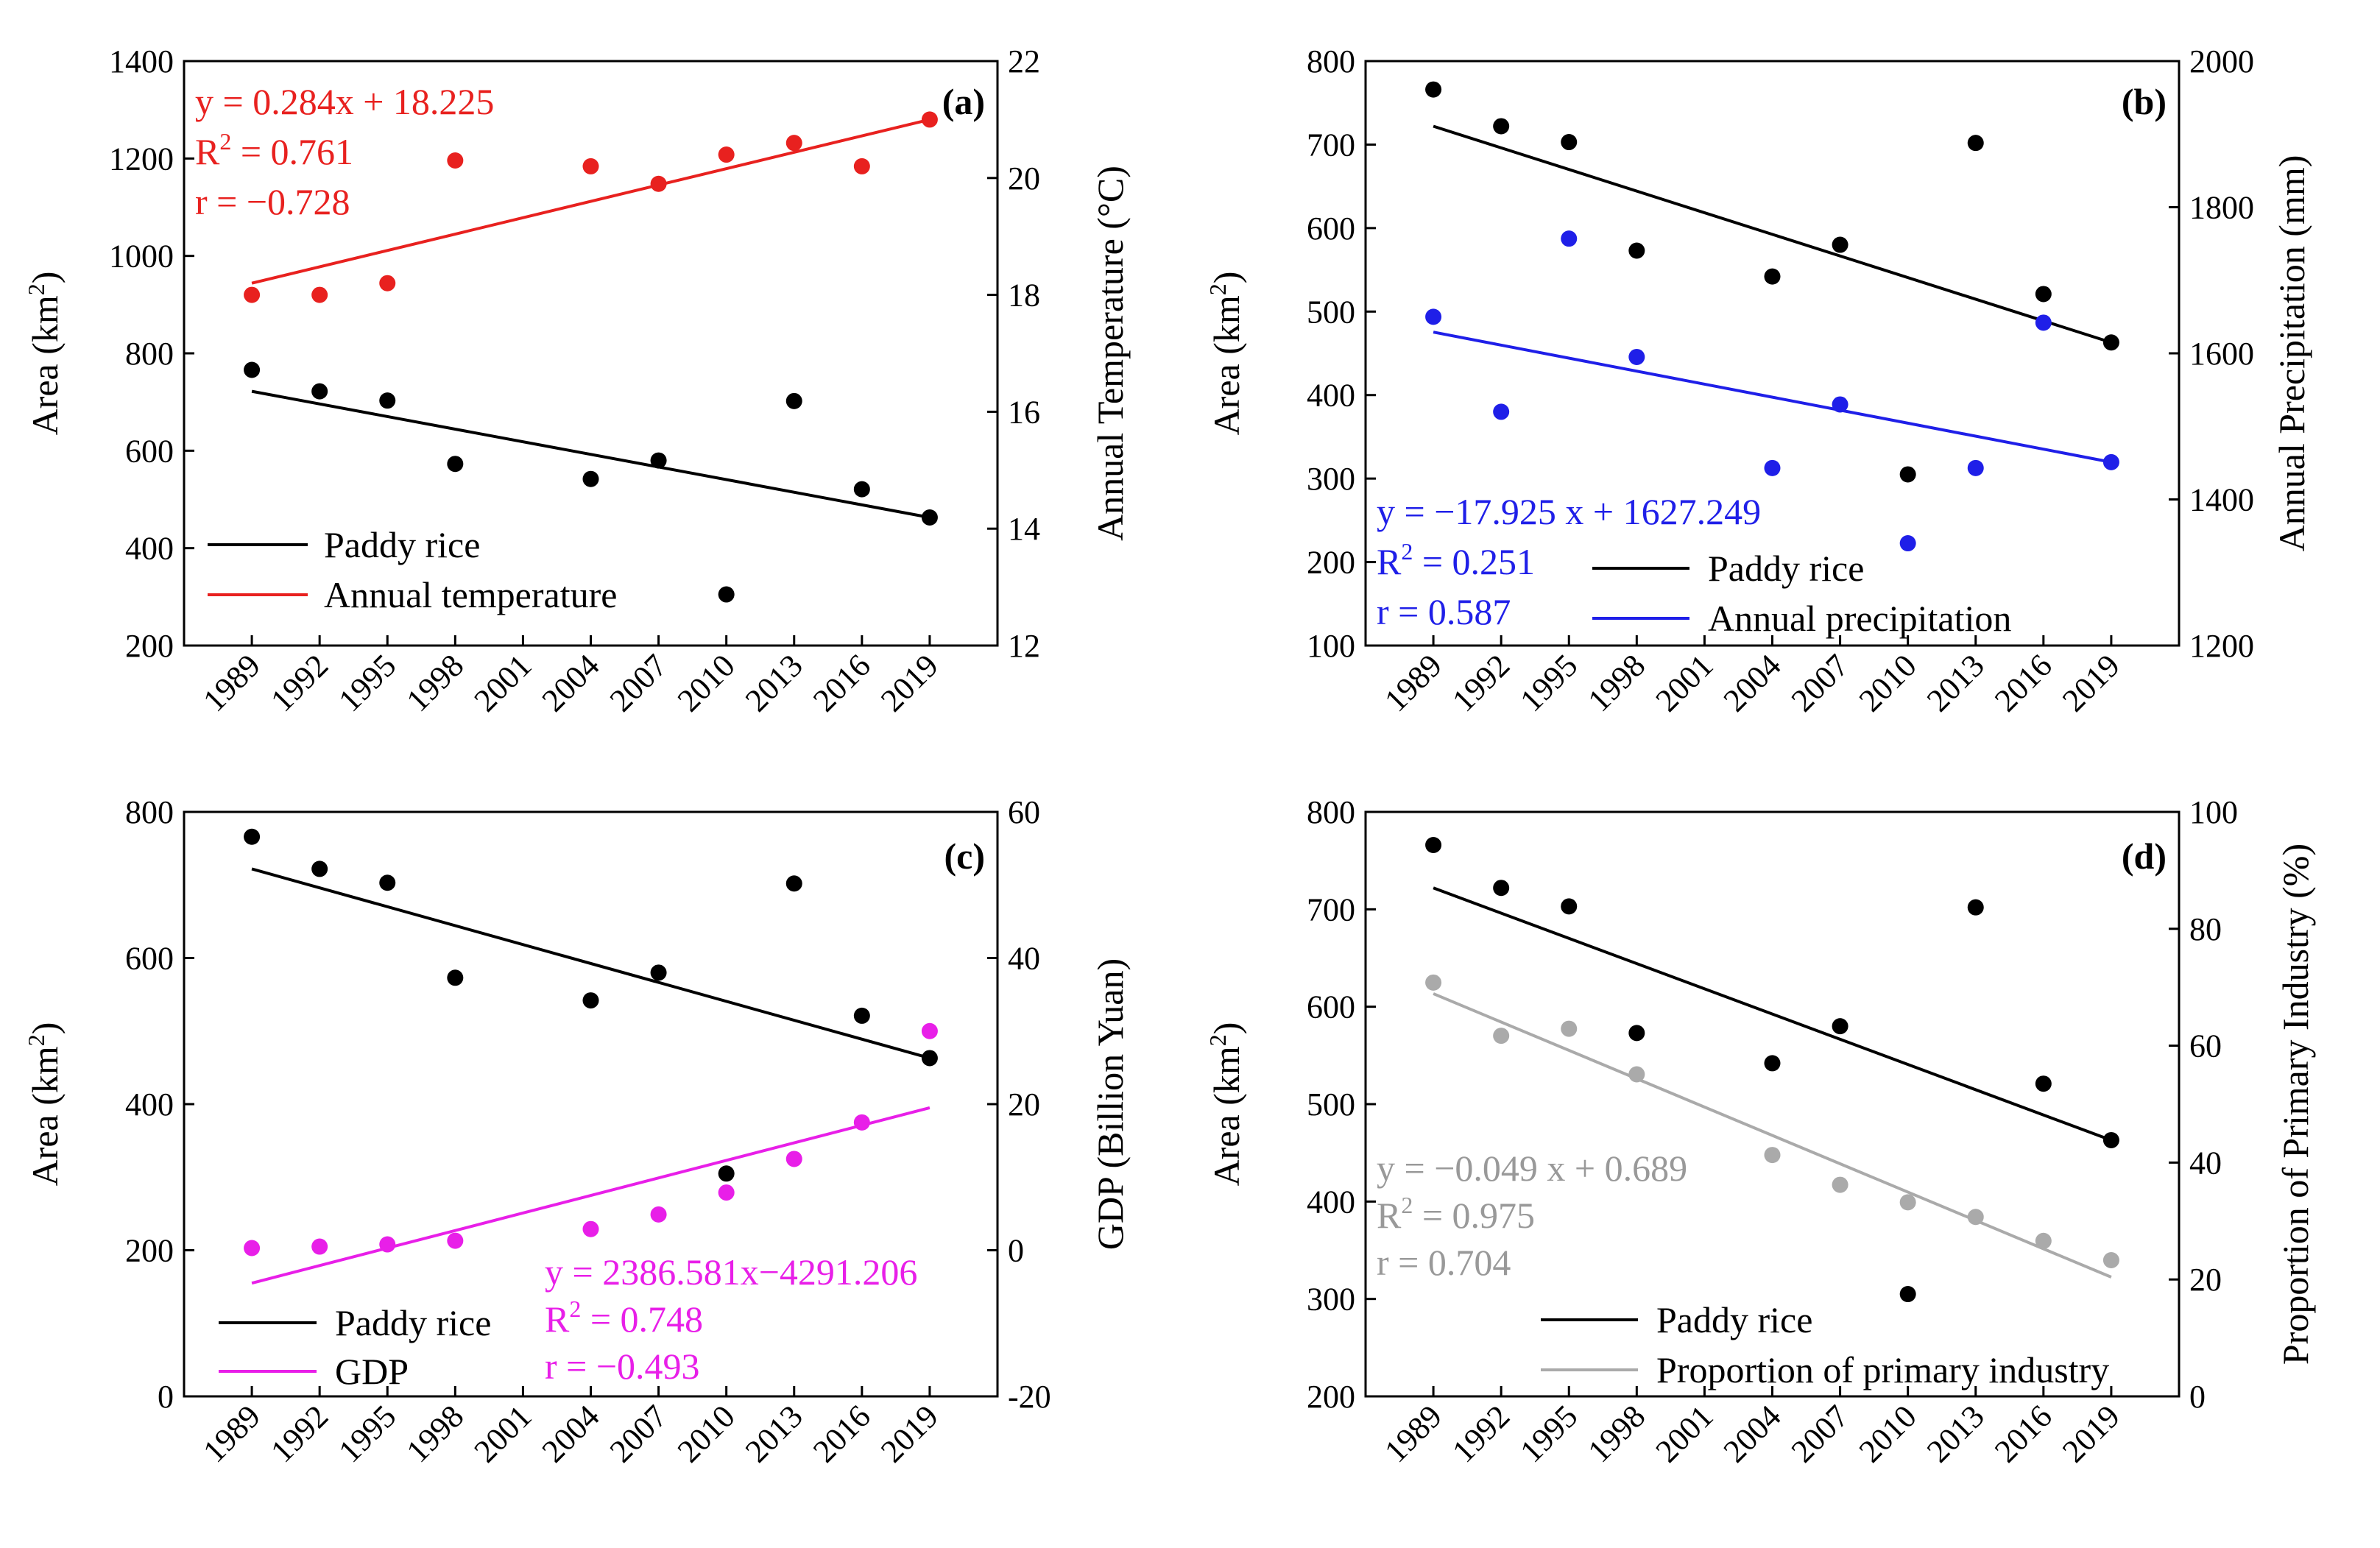 Image resolution: width=2380 pixels, height=1548 pixels. I want to click on x-tick-label: 2007, so click(639, 1433).